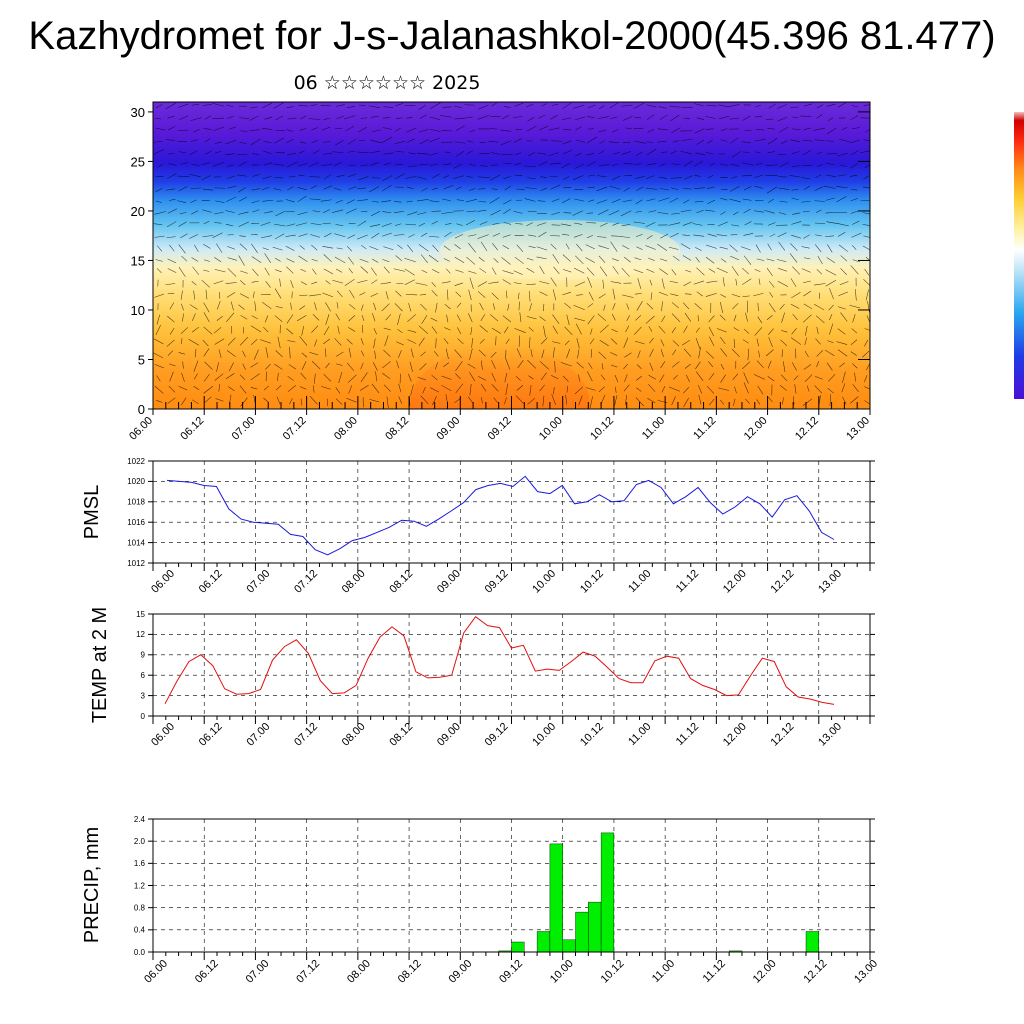 This screenshot has width=1024, height=1024. What do you see at coordinates (1019, 255) in the screenshot?
I see `colorbar` at bounding box center [1019, 255].